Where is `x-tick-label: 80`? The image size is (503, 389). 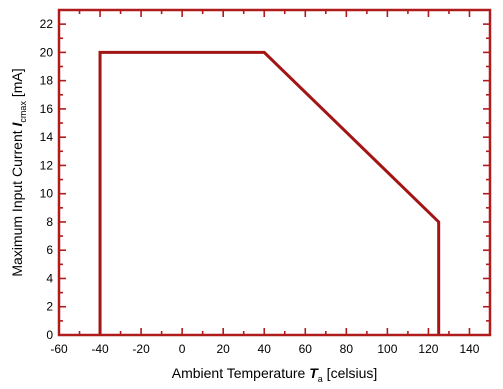 x-tick-label: 80 is located at coordinates (347, 349).